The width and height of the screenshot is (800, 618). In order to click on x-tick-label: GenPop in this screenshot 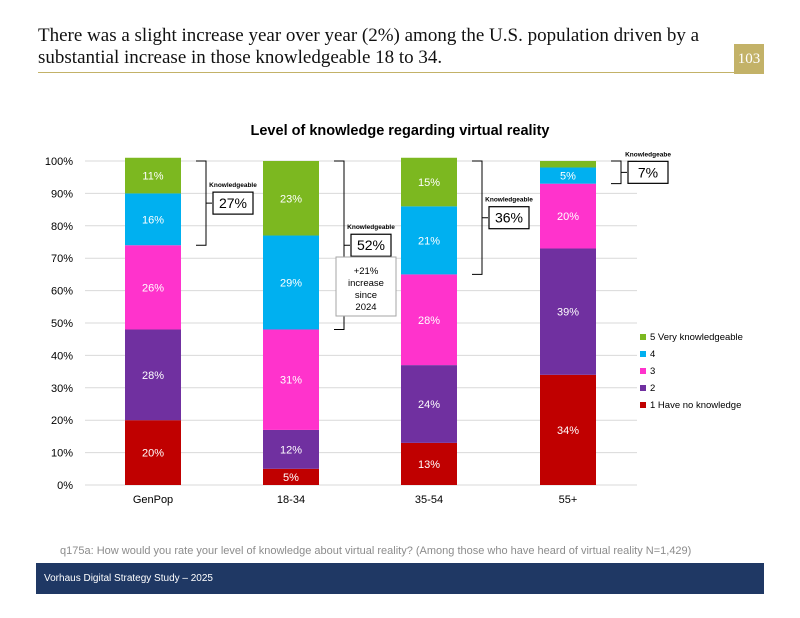, I will do `click(153, 500)`.